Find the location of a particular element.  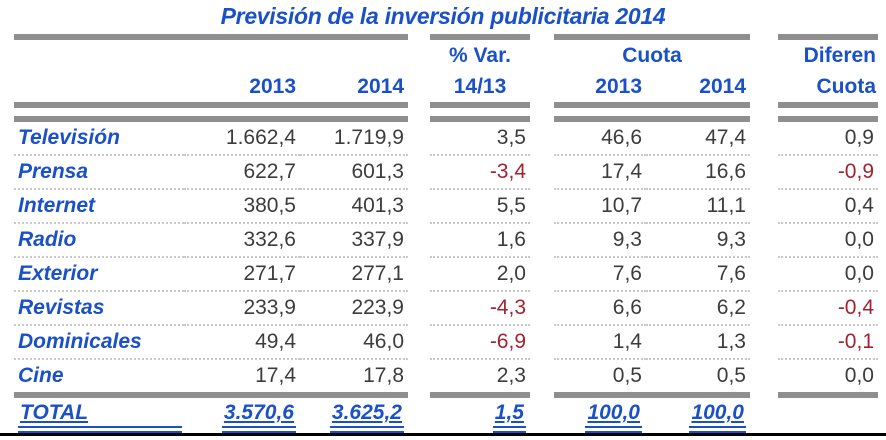

cell-2013: 271,7 is located at coordinates (242, 274).